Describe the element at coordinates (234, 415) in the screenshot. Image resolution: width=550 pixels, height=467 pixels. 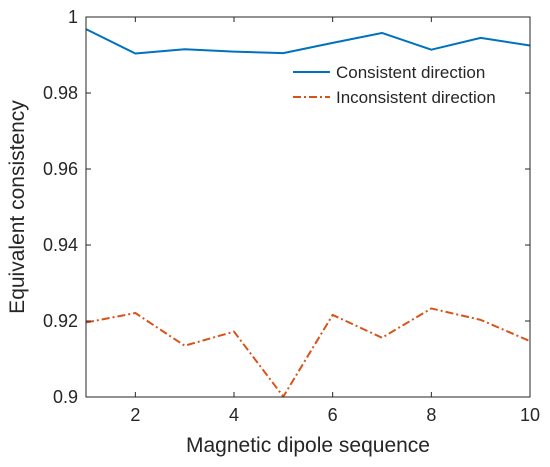
I see `x-tick-label: 4` at that location.